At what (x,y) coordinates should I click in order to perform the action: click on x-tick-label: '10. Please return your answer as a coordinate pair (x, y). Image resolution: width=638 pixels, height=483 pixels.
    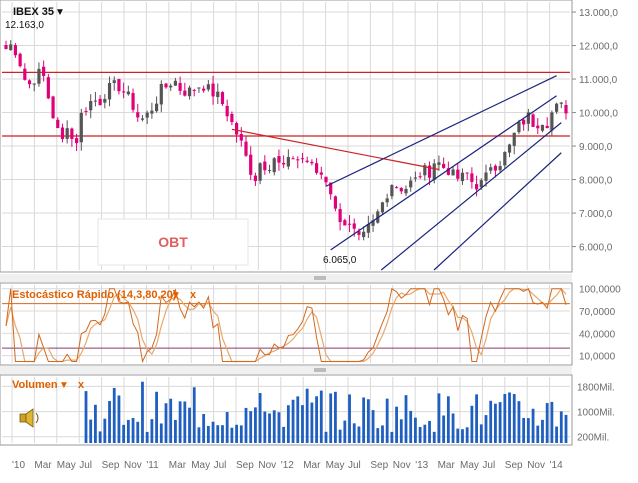
    Looking at the image, I should click on (18, 465).